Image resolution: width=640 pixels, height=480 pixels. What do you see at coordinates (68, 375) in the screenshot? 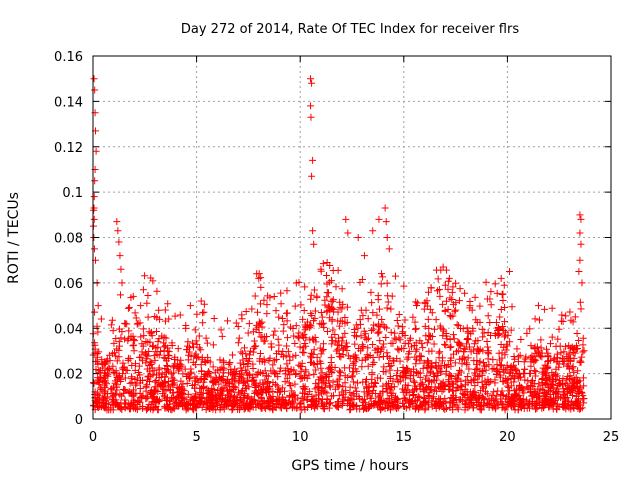
I see `y-tick-label: 0.02` at bounding box center [68, 375].